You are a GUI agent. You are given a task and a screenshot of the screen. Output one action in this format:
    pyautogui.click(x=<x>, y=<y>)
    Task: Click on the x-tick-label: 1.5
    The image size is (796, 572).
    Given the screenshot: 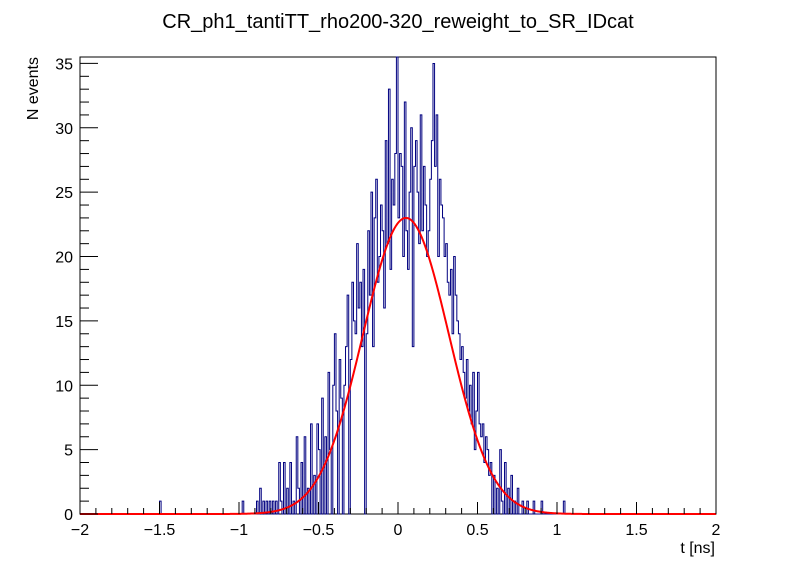 What is the action you would take?
    pyautogui.click(x=636, y=530)
    